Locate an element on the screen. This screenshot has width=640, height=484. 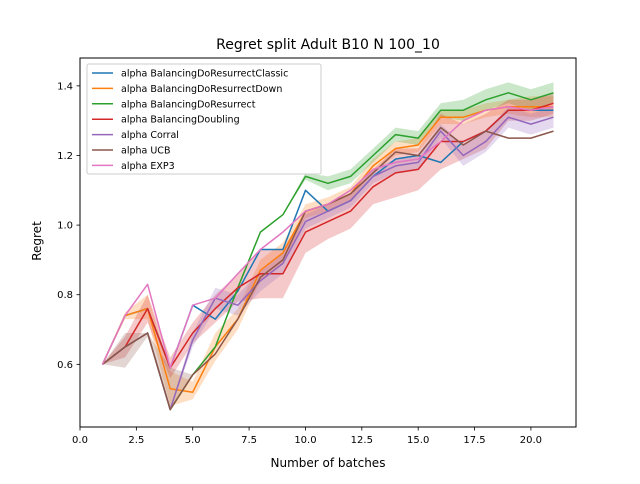
legend-label-5: alpha UCB is located at coordinates (145, 151).